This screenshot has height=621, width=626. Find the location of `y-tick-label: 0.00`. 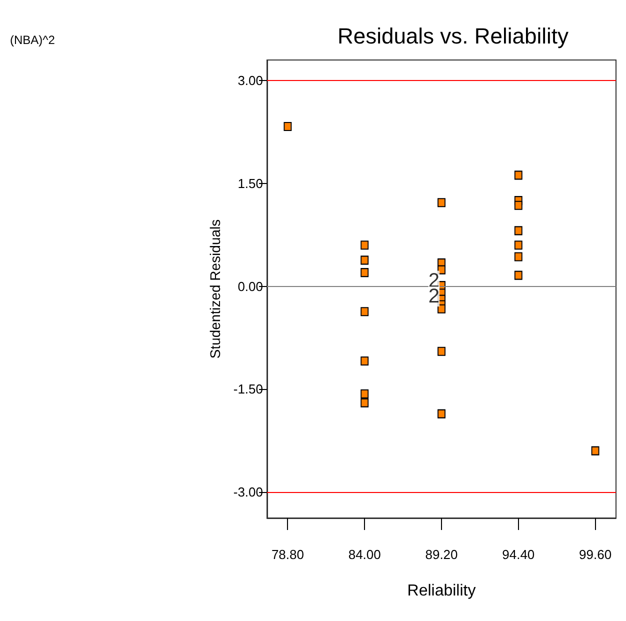

y-tick-label: 0.00 is located at coordinates (250, 286).